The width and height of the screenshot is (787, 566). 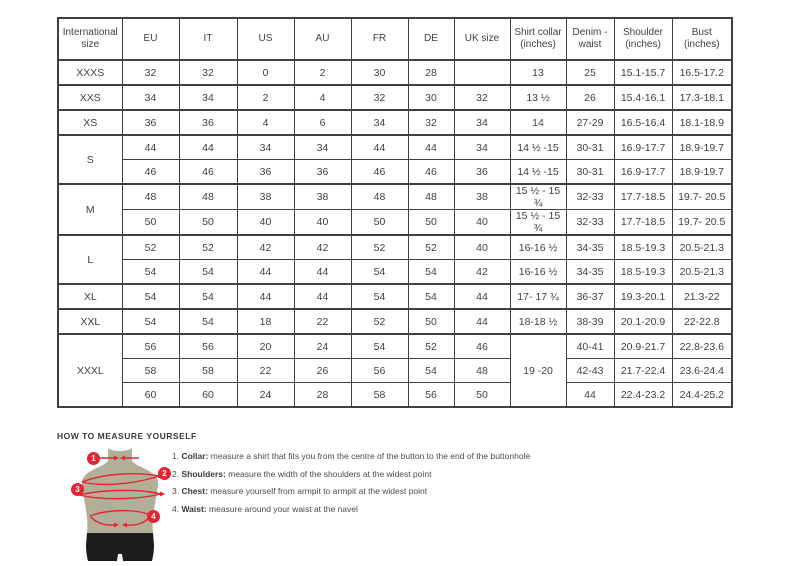 I want to click on cell: 34-35, so click(x=590, y=272).